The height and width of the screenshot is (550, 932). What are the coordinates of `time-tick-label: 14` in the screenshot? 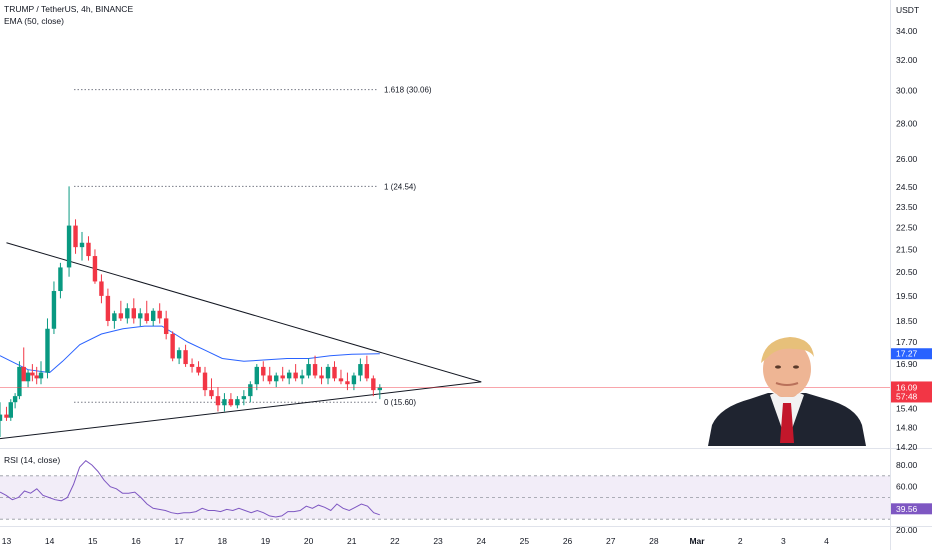 It's located at (50, 541).